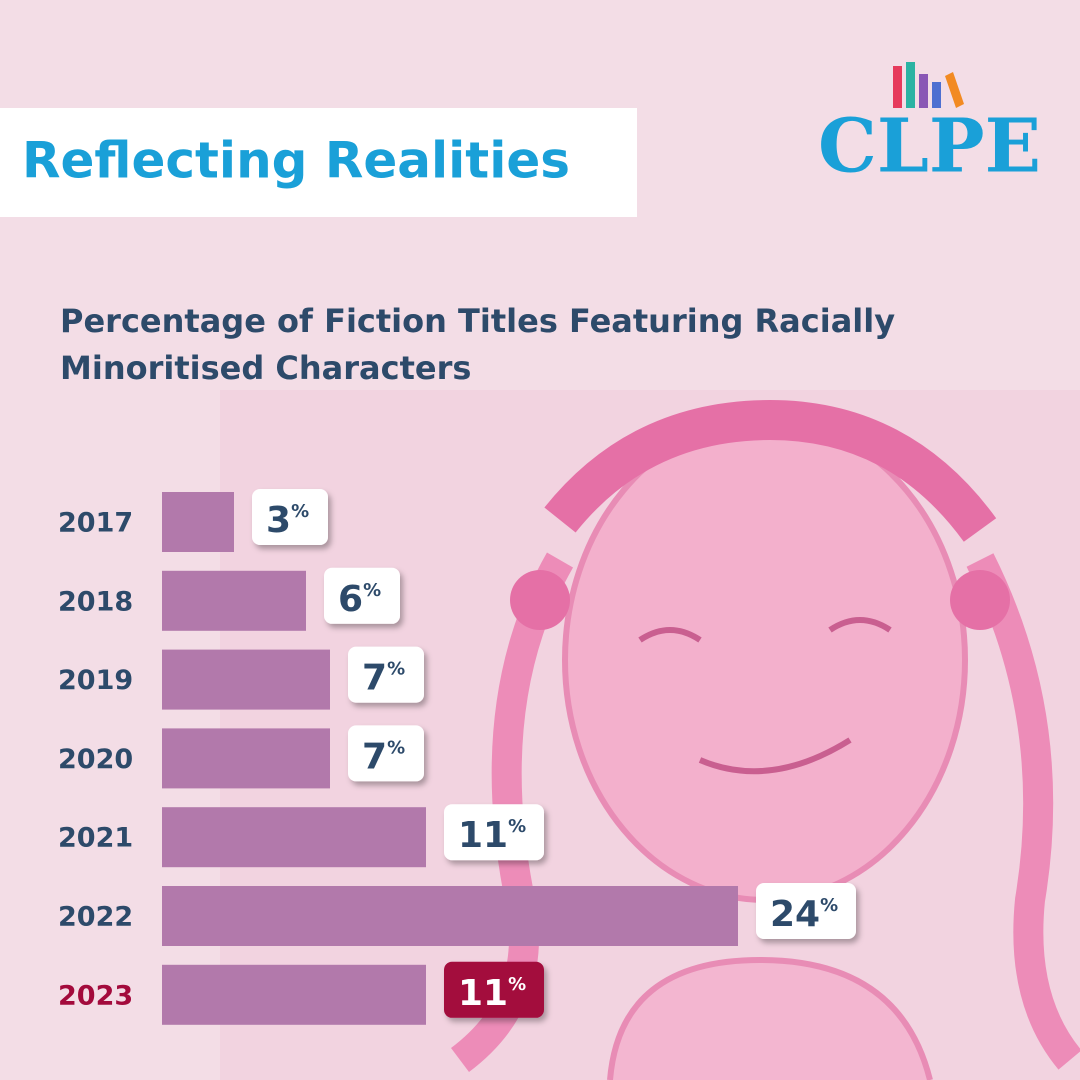  Describe the element at coordinates (929, 147) in the screenshot. I see `logo-text: CLPE` at that location.